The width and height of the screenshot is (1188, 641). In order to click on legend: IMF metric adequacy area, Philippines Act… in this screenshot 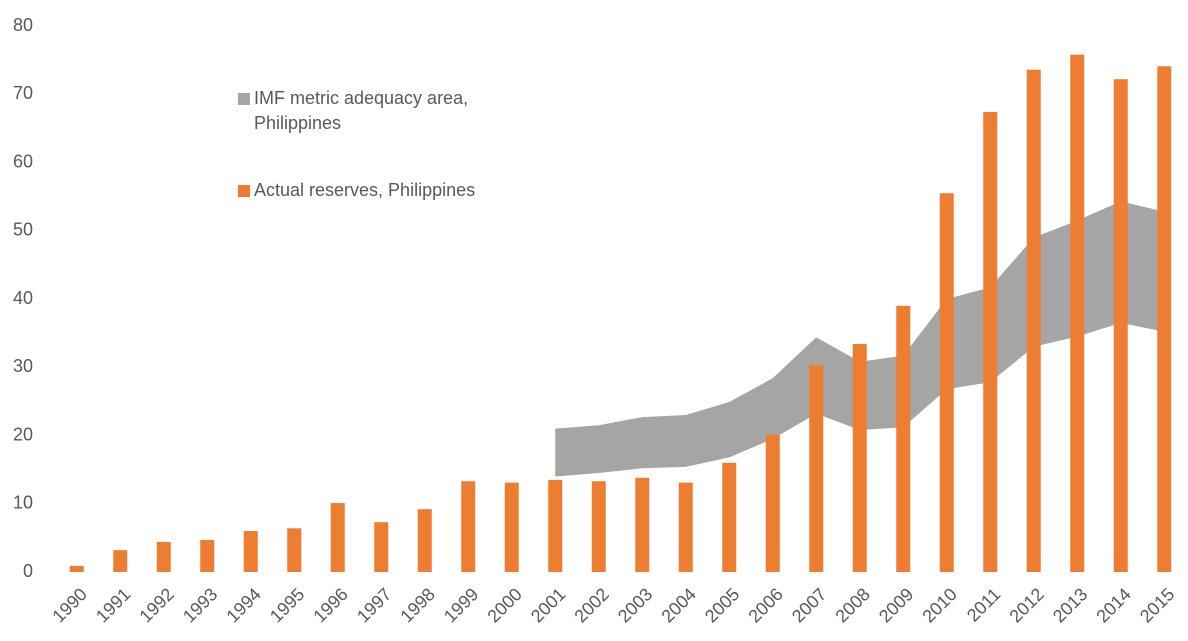, I will do `click(374, 165)`.